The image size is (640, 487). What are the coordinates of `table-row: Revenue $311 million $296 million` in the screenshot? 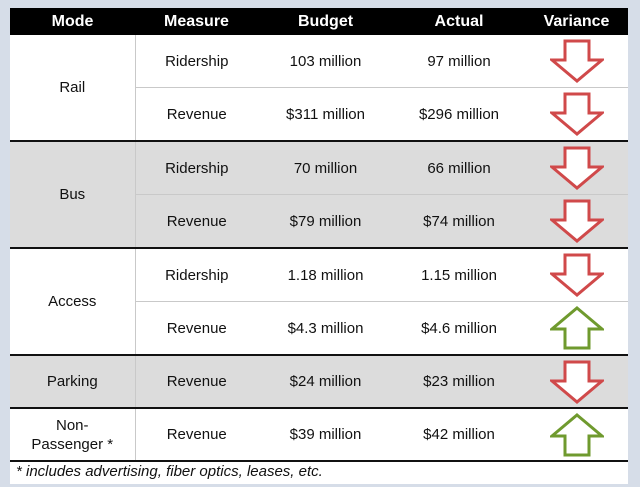 It's located at (319, 114).